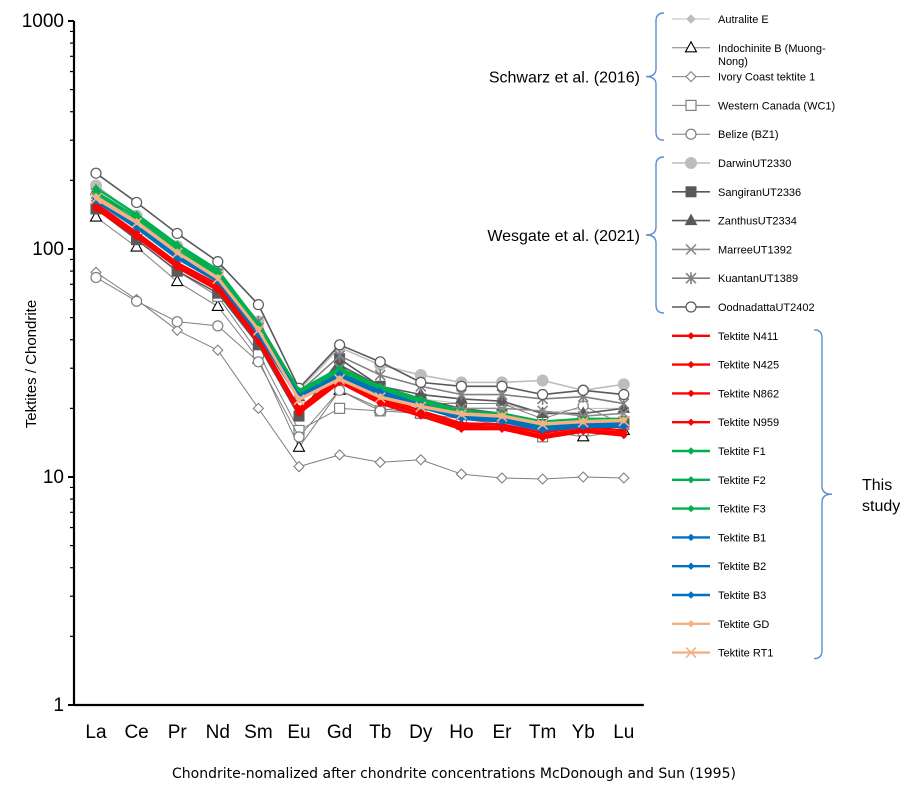  I want to click on legend-item: Western Canada (WC1), so click(753, 105).